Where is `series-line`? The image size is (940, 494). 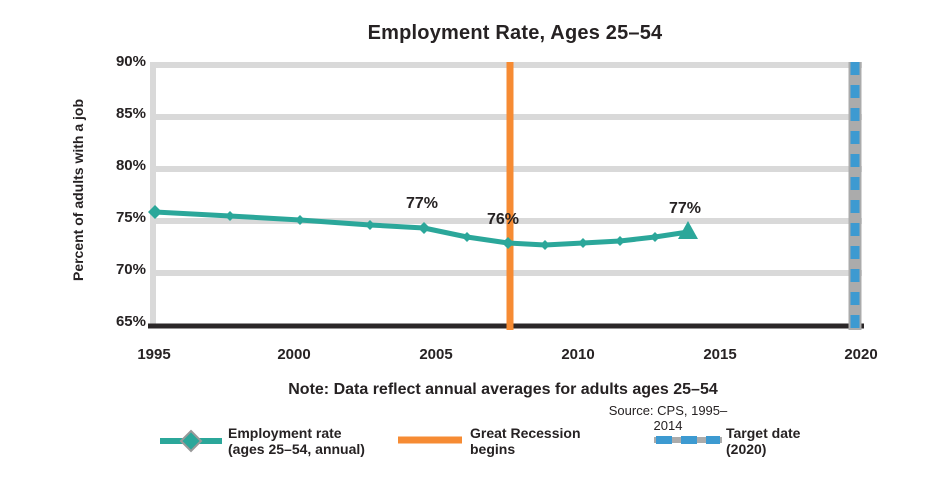 series-line is located at coordinates (423, 227).